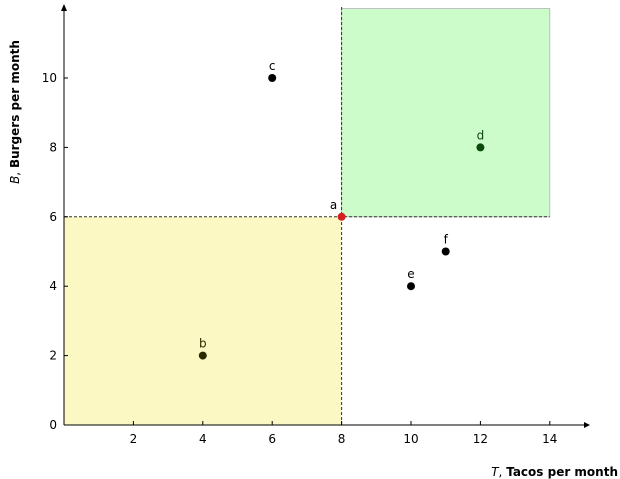 The width and height of the screenshot is (620, 479). I want to click on y-ticks: 0 2 4 6 8 10, so click(55, 251).